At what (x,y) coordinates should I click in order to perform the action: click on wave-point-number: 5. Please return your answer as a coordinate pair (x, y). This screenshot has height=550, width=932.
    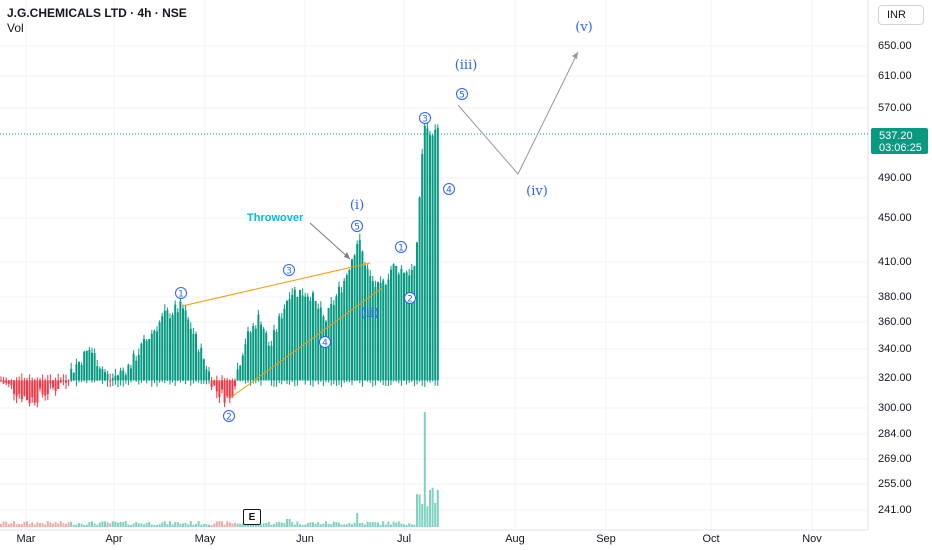
    Looking at the image, I should click on (462, 96).